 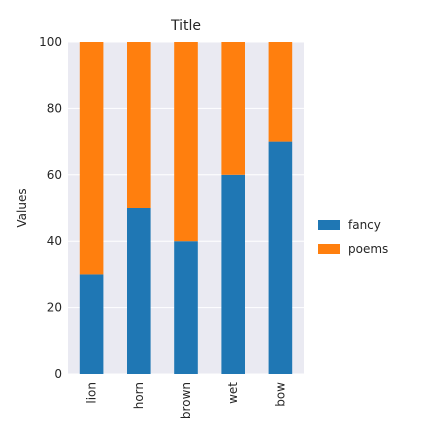 I want to click on chart-title: Title, so click(x=185, y=26).